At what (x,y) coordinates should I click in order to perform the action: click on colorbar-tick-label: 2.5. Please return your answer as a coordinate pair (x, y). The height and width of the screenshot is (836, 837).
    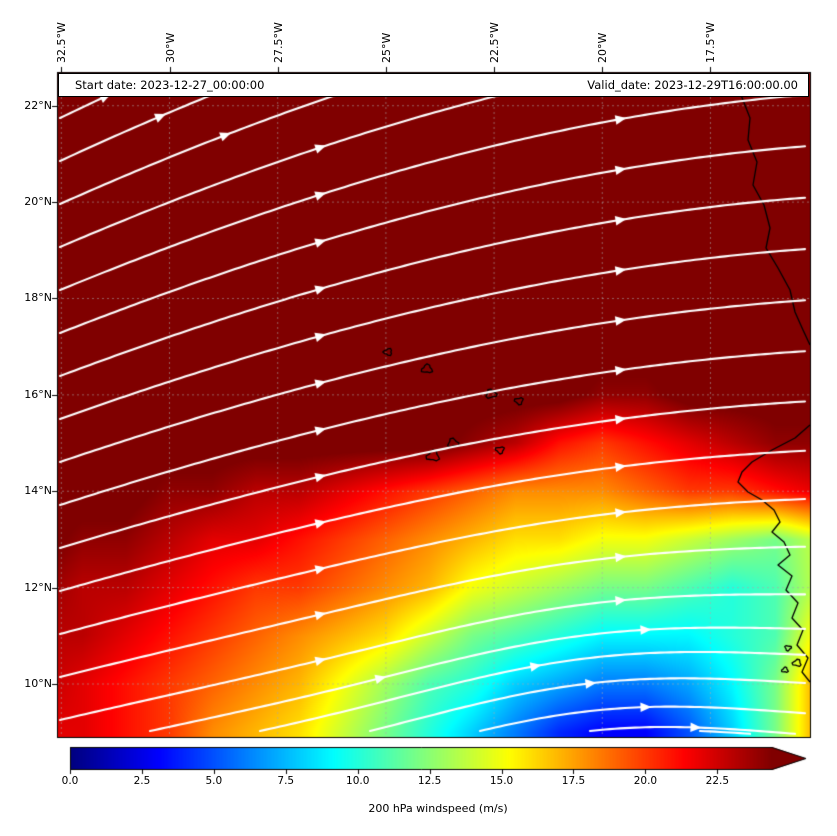
    Looking at the image, I should click on (142, 781).